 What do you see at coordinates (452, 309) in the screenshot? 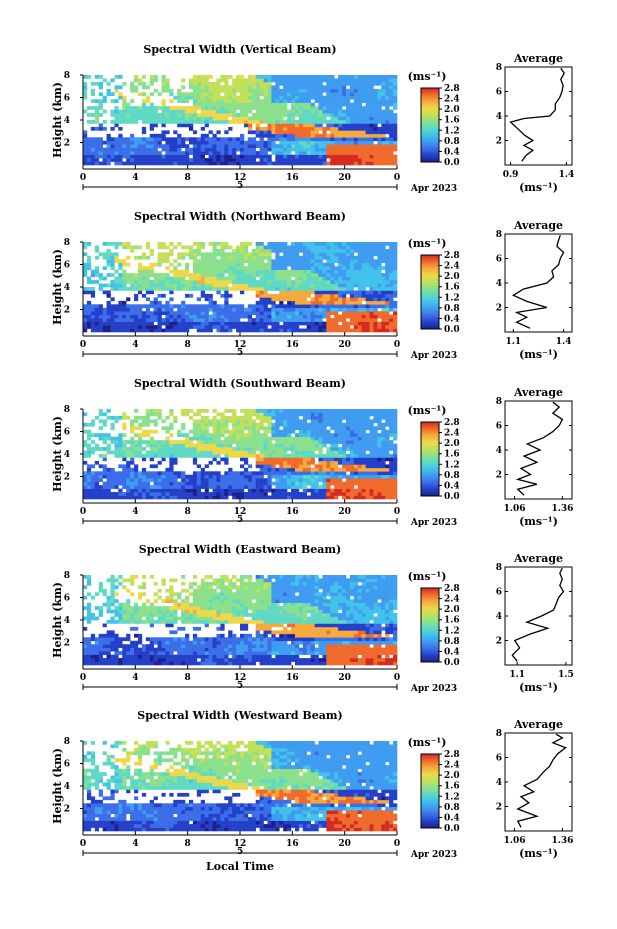
I see `colorbar-tick-label: 0.8` at bounding box center [452, 309].